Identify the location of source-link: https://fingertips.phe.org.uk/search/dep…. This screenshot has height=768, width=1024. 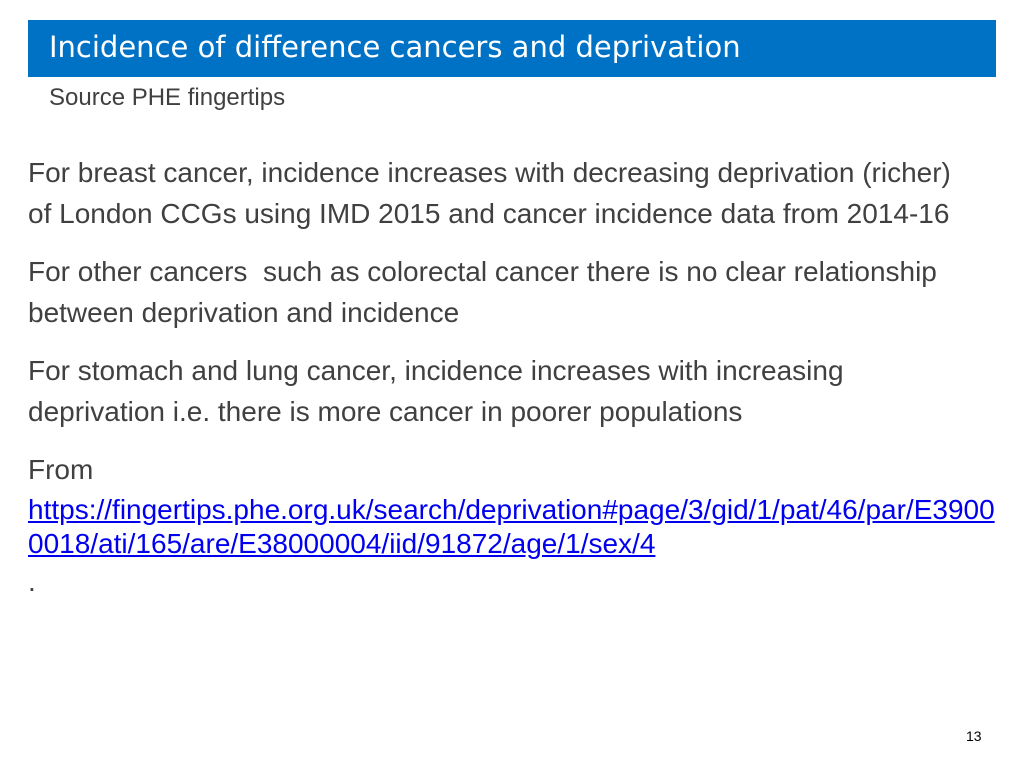
(511, 526).